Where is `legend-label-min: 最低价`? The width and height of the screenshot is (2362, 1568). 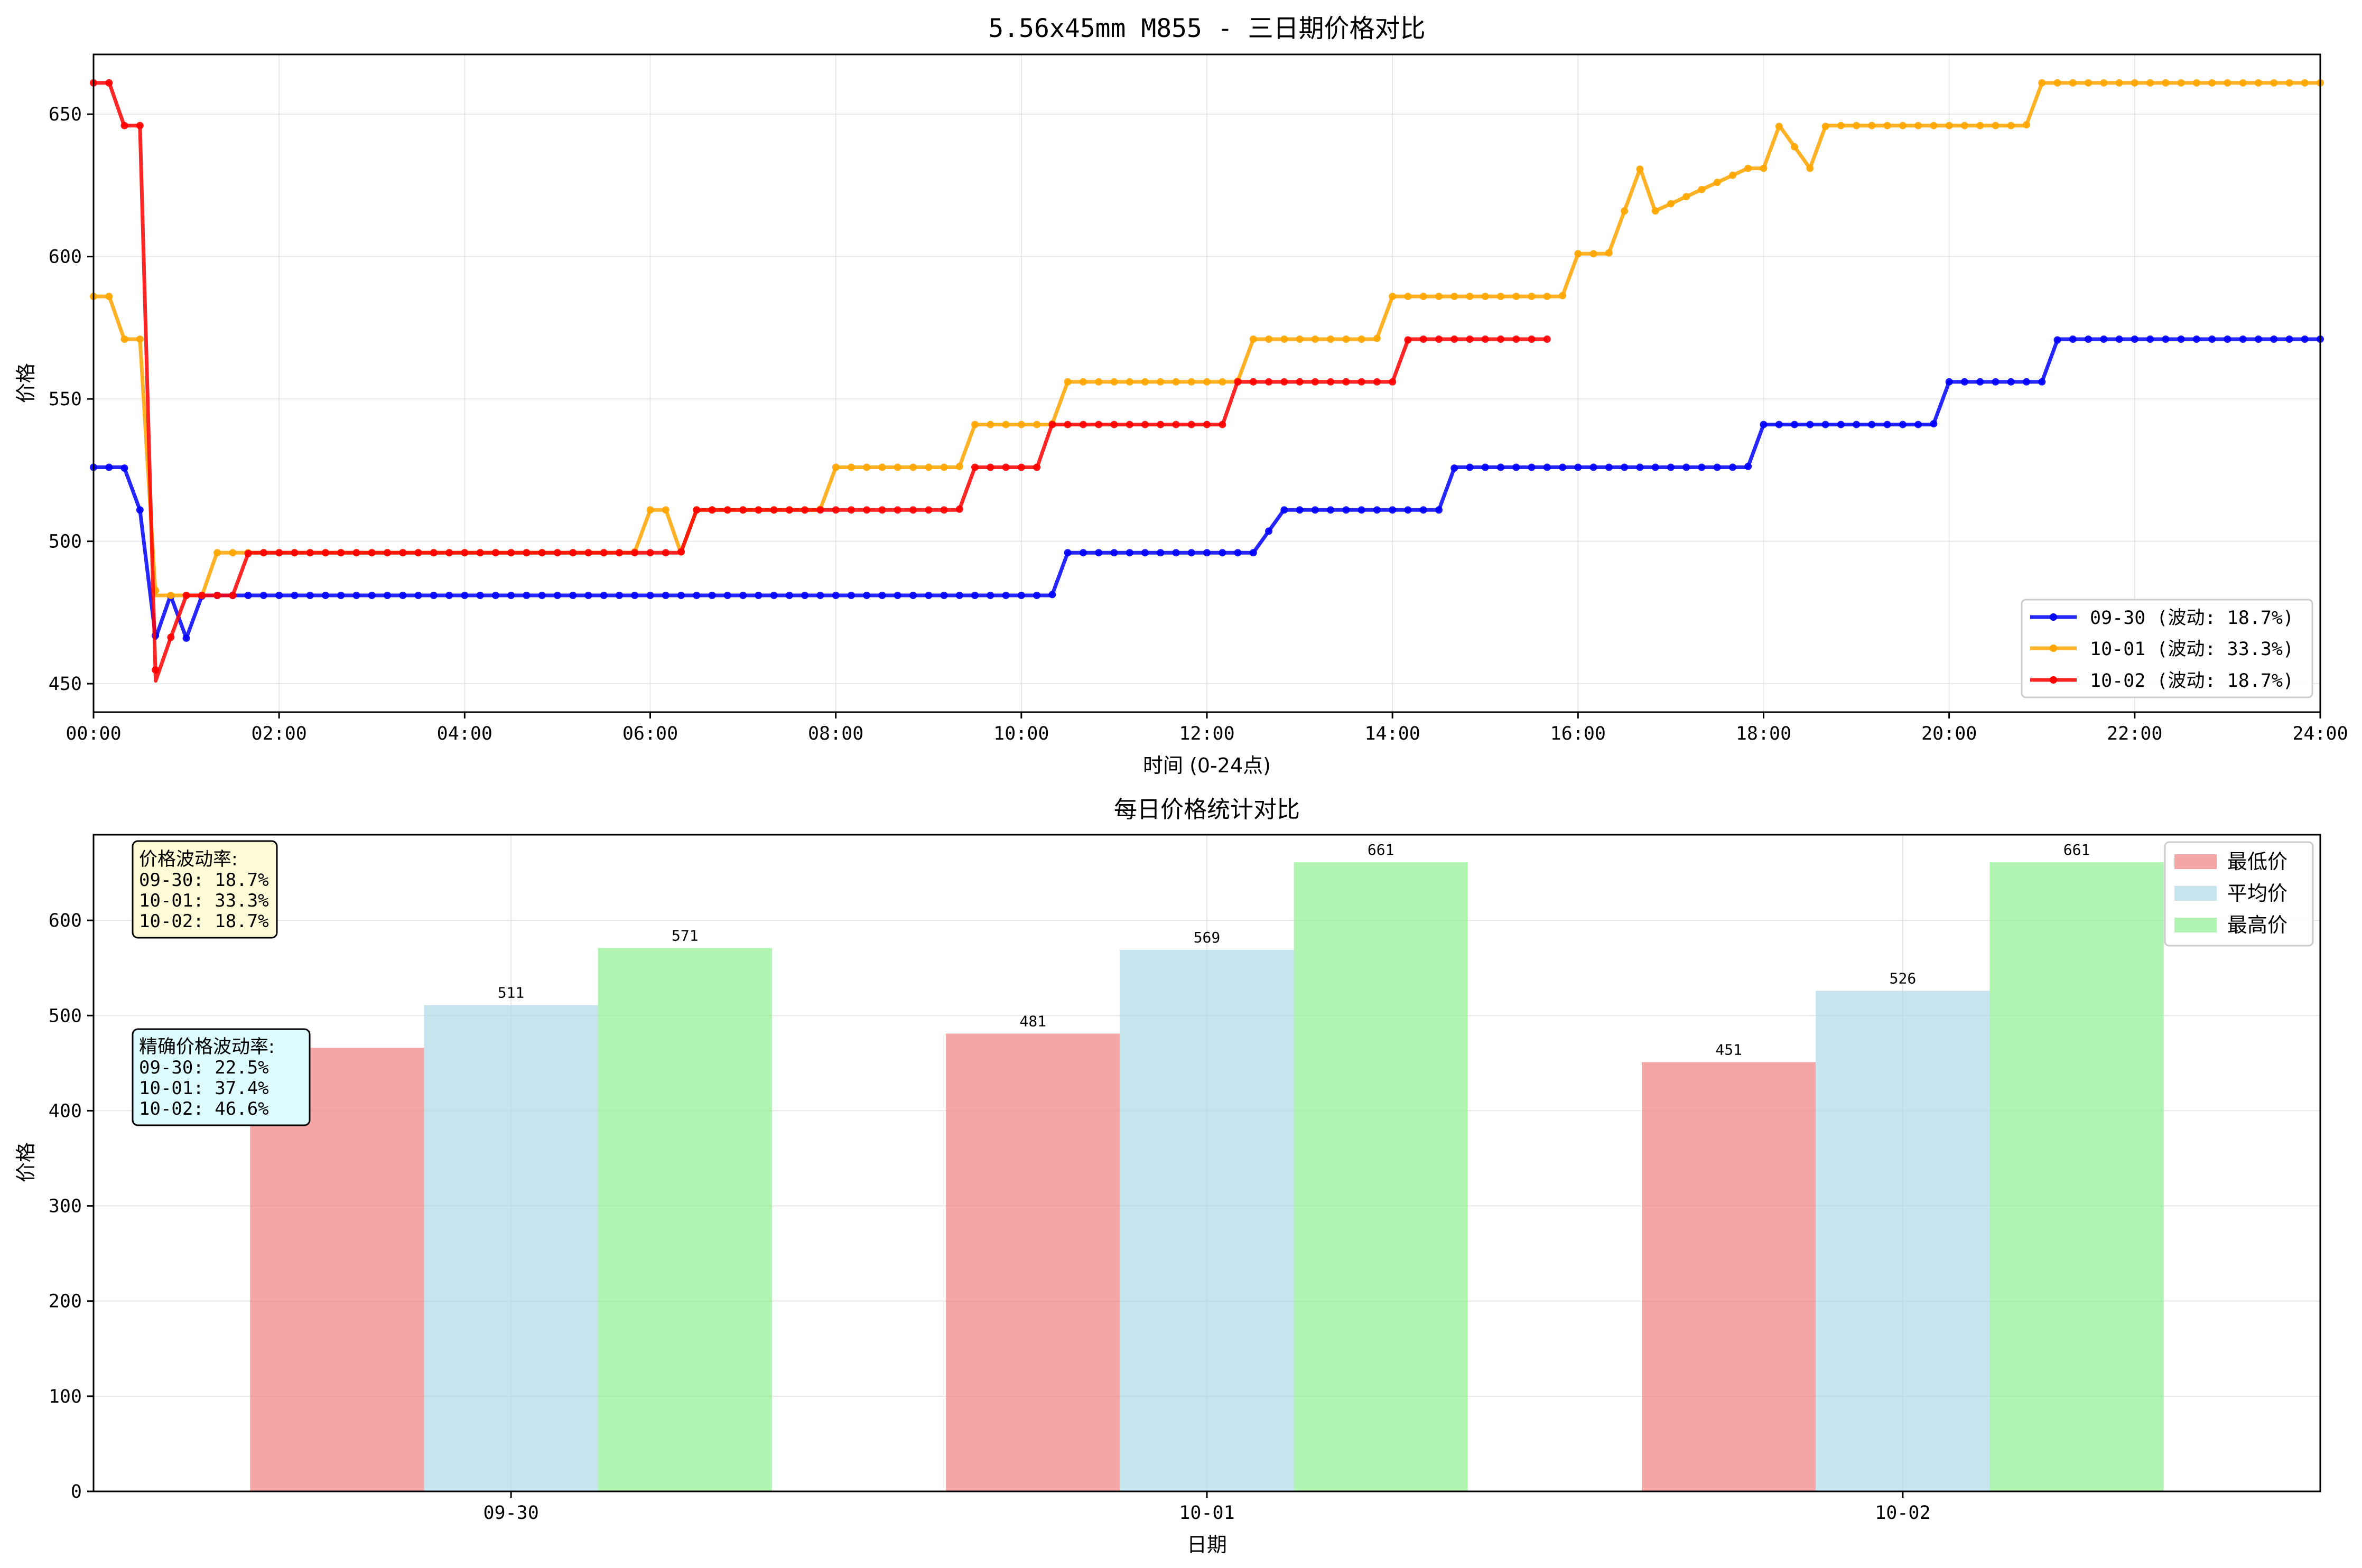 legend-label-min: 最低价 is located at coordinates (2257, 861).